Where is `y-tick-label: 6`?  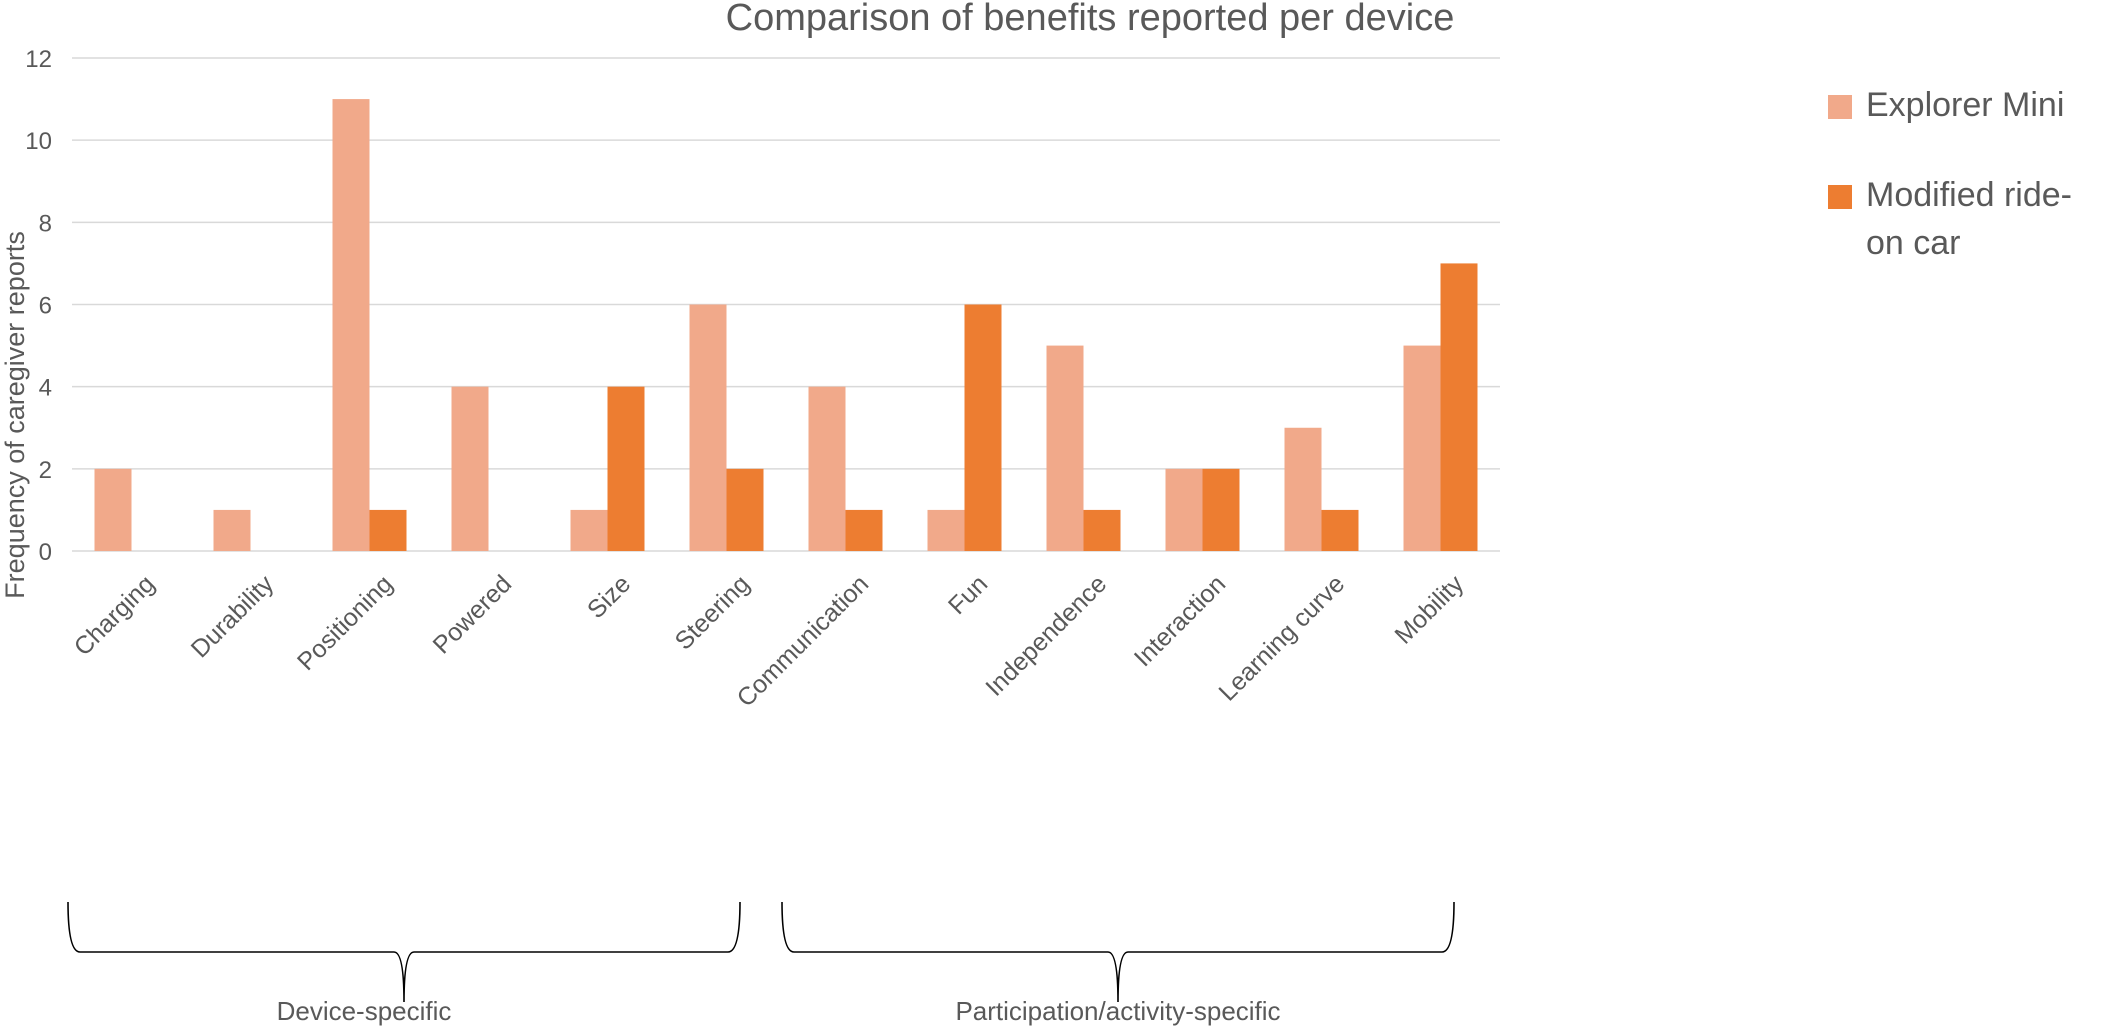 y-tick-label: 6 is located at coordinates (45, 306).